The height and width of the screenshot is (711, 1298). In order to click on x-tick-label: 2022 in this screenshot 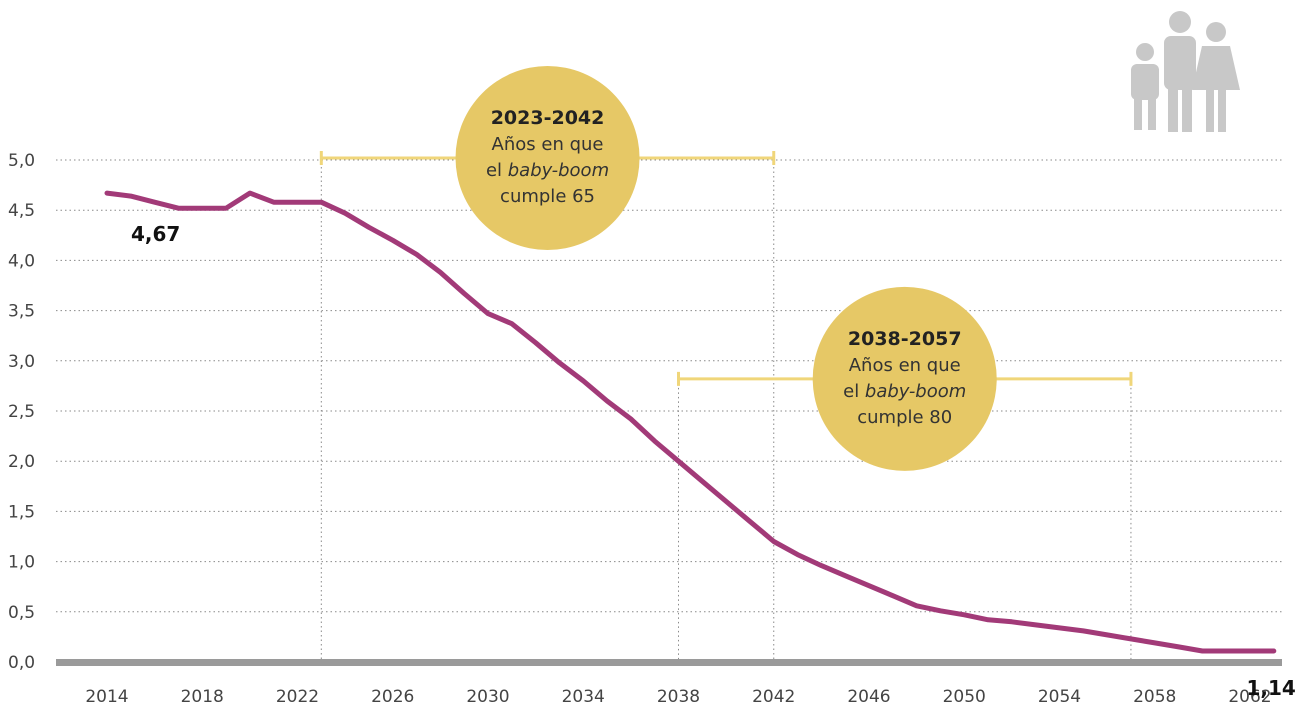, I will do `click(297, 697)`.